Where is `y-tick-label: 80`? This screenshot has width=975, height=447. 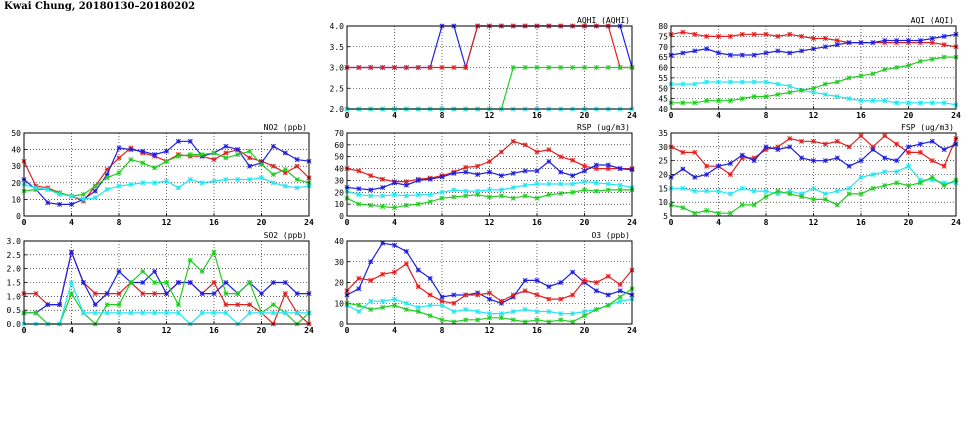
y-tick-label: 80 is located at coordinates (663, 26).